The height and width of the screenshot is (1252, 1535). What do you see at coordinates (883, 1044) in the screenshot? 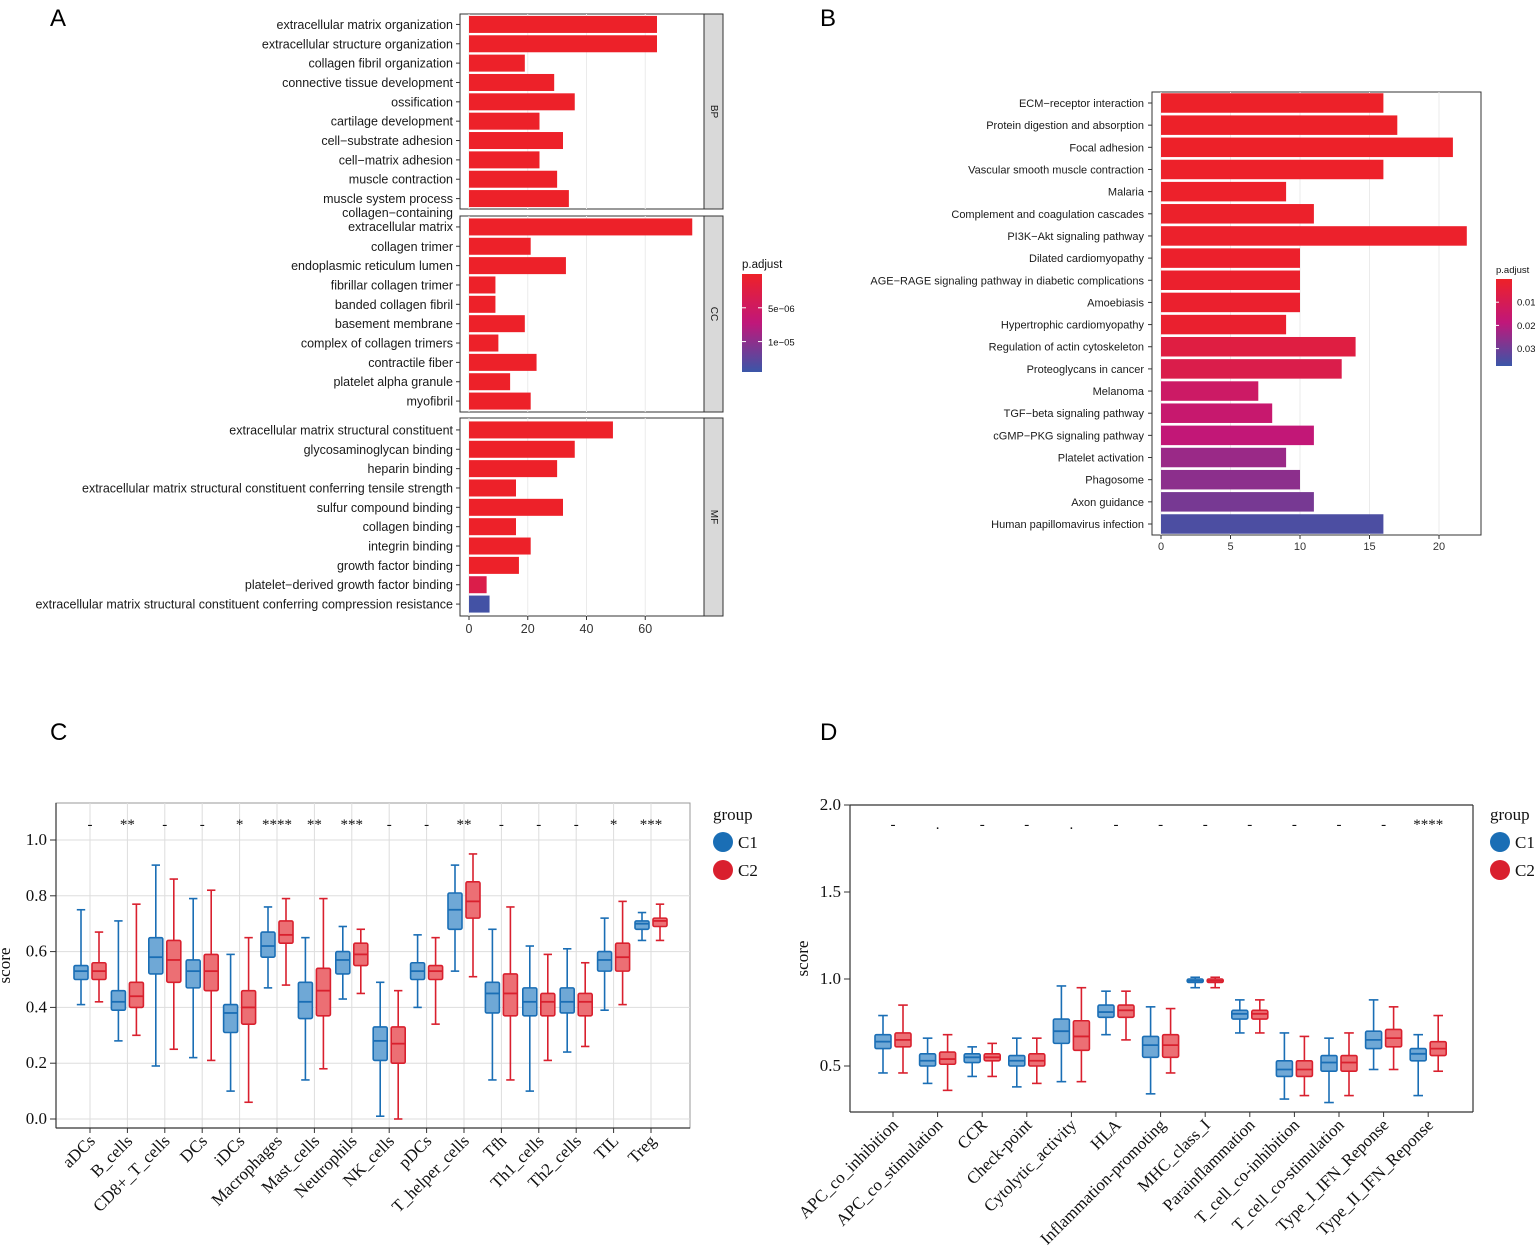
I see `box-apc-co-inhibition-c1` at bounding box center [883, 1044].